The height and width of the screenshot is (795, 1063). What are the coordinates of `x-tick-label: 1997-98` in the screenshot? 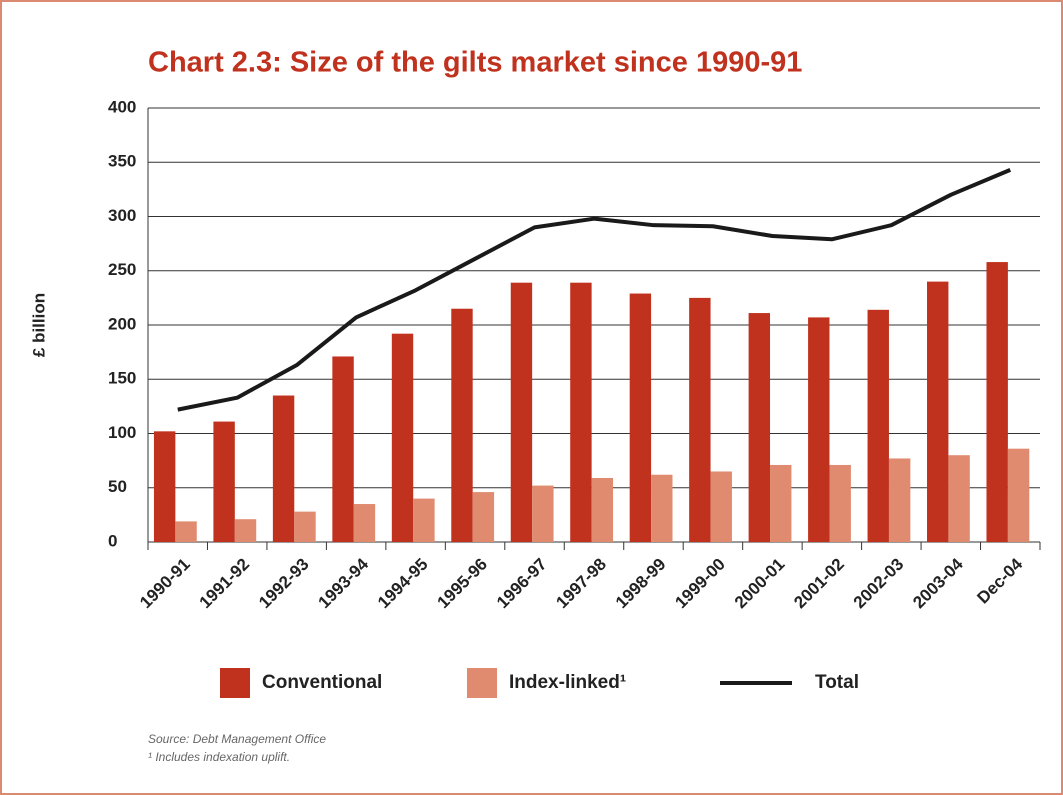 It's located at (581, 584).